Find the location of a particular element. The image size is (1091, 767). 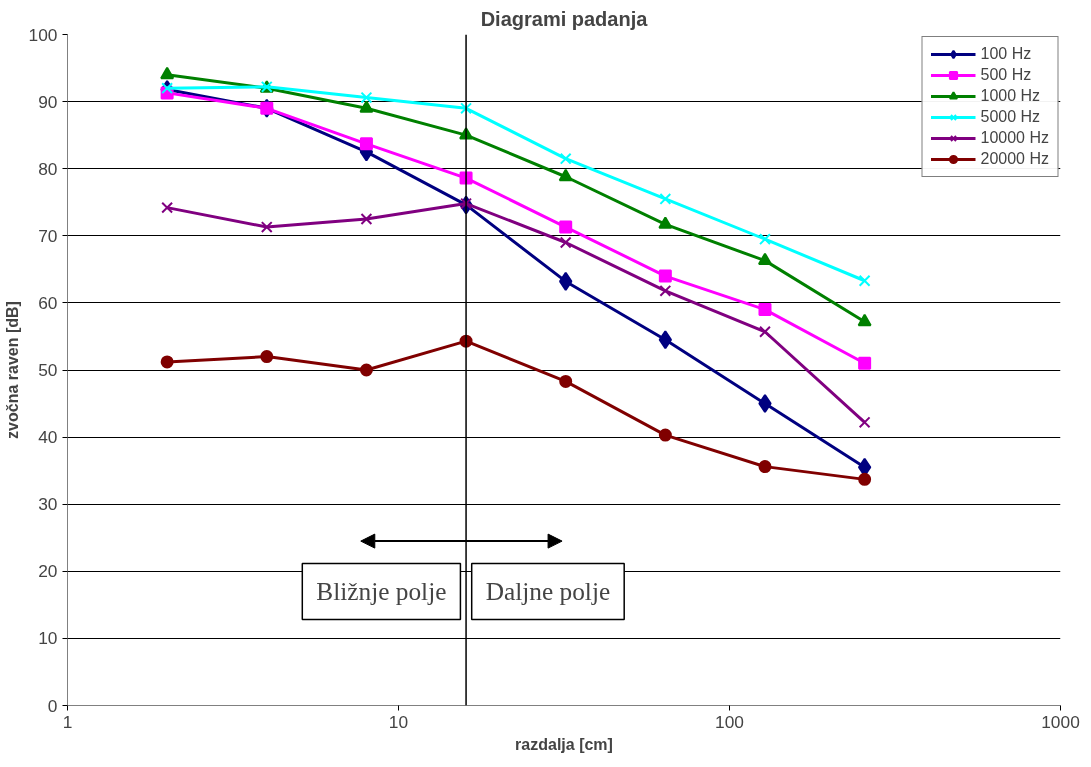

y-tick-label: 20 is located at coordinates (48, 571).